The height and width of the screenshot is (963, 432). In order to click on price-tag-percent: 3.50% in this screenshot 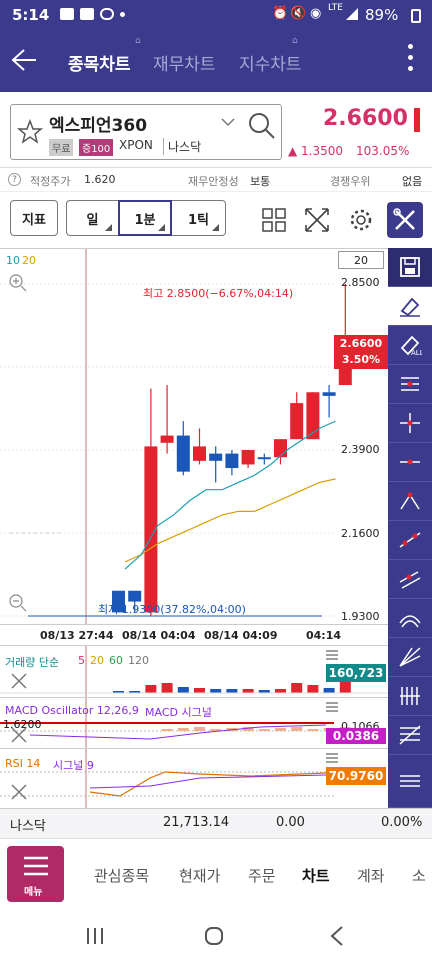, I will do `click(361, 359)`.